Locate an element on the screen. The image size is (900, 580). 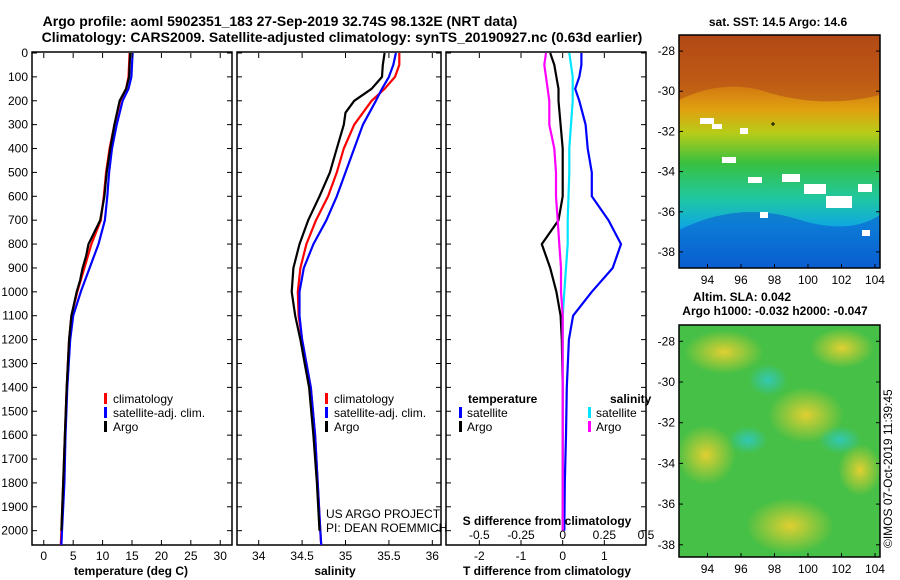
depth-tick-label: 400 is located at coordinates (18, 149).